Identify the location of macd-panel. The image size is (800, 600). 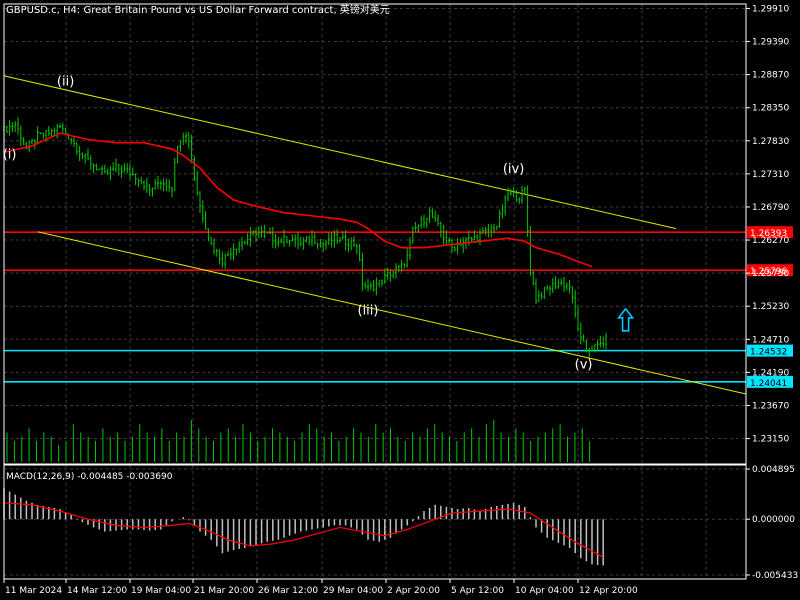
(303, 527).